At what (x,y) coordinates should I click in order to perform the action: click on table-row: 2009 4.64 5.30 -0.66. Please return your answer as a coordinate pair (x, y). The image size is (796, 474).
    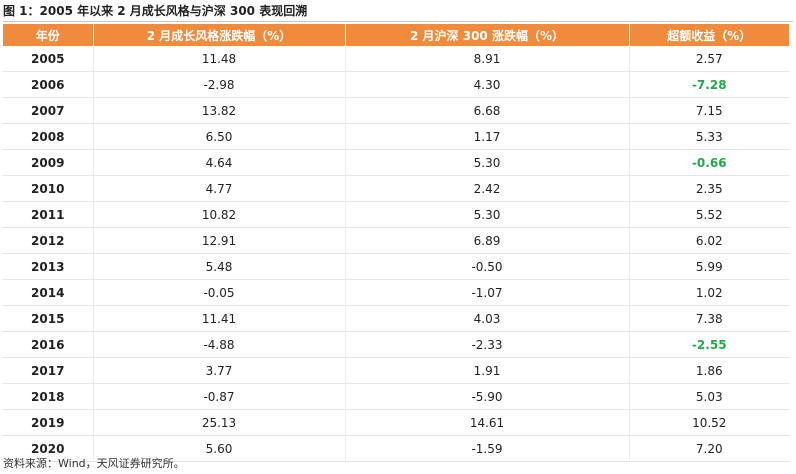
    Looking at the image, I should click on (396, 162).